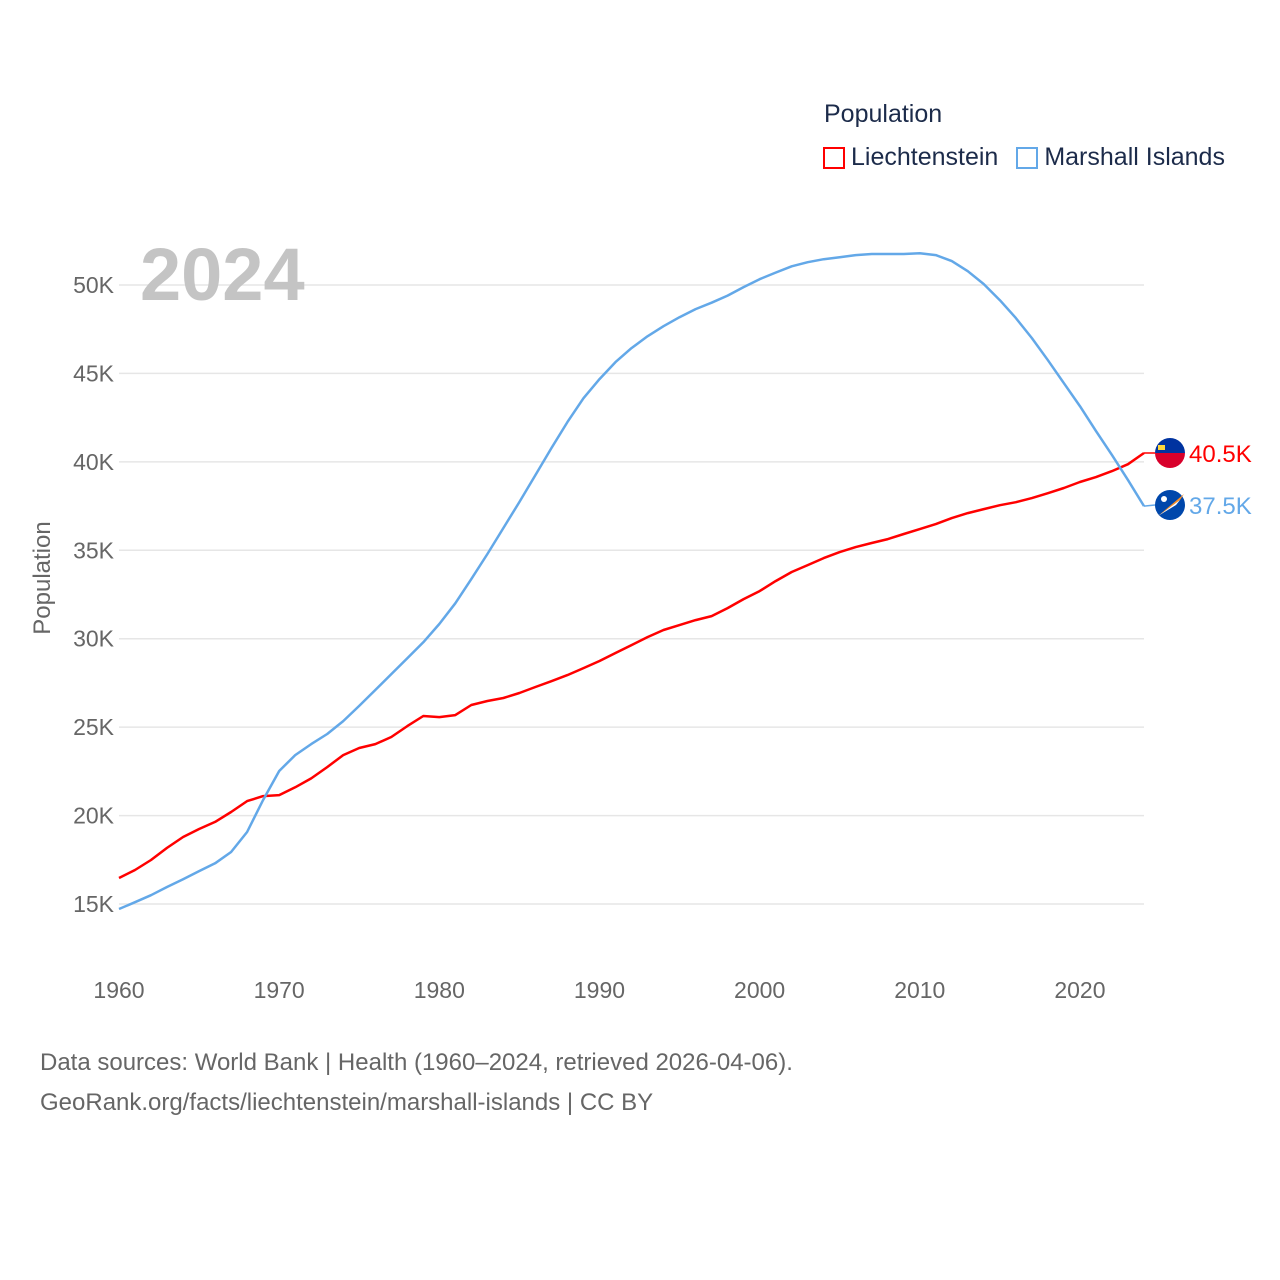 This screenshot has height=1280, width=1280. I want to click on liechtenstein-flag-icon, so click(1170, 453).